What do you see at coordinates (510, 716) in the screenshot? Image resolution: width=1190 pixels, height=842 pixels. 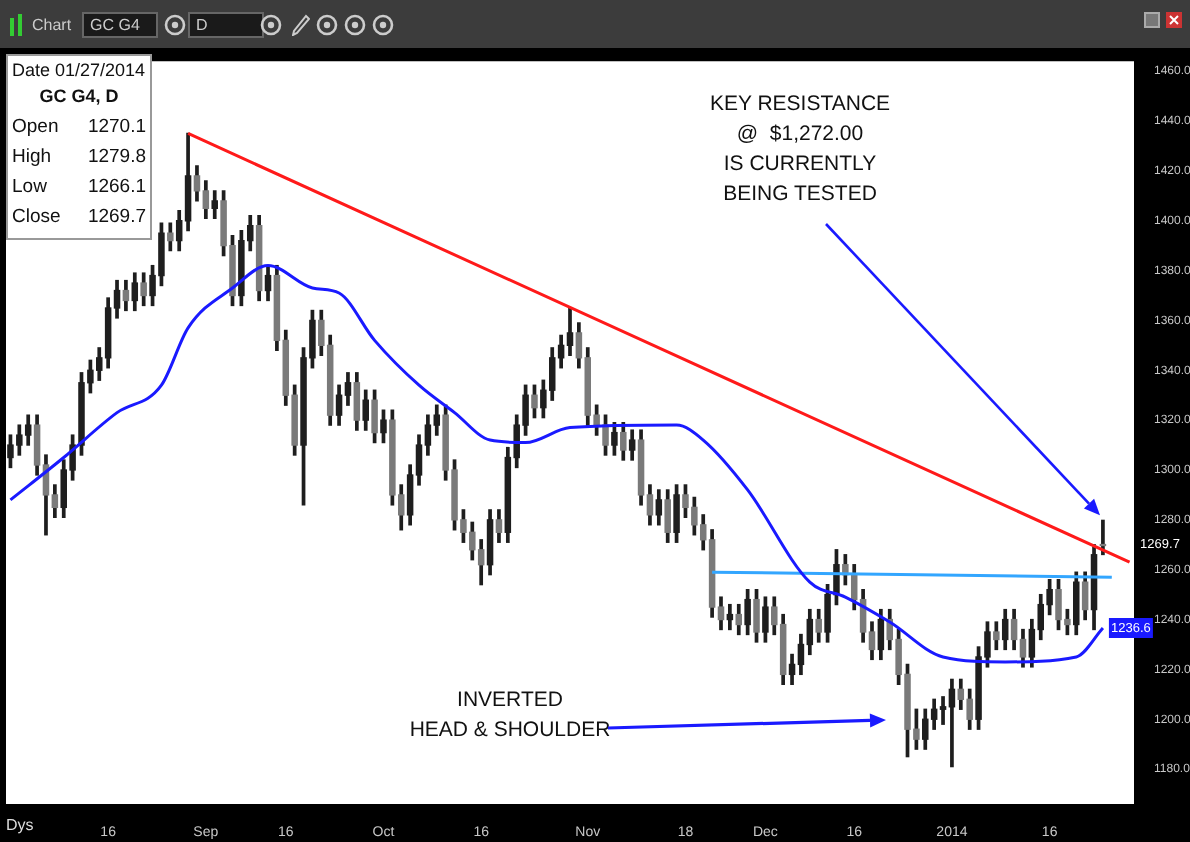 I see `annotation: INVERTED HEAD & SHOULDER` at bounding box center [510, 716].